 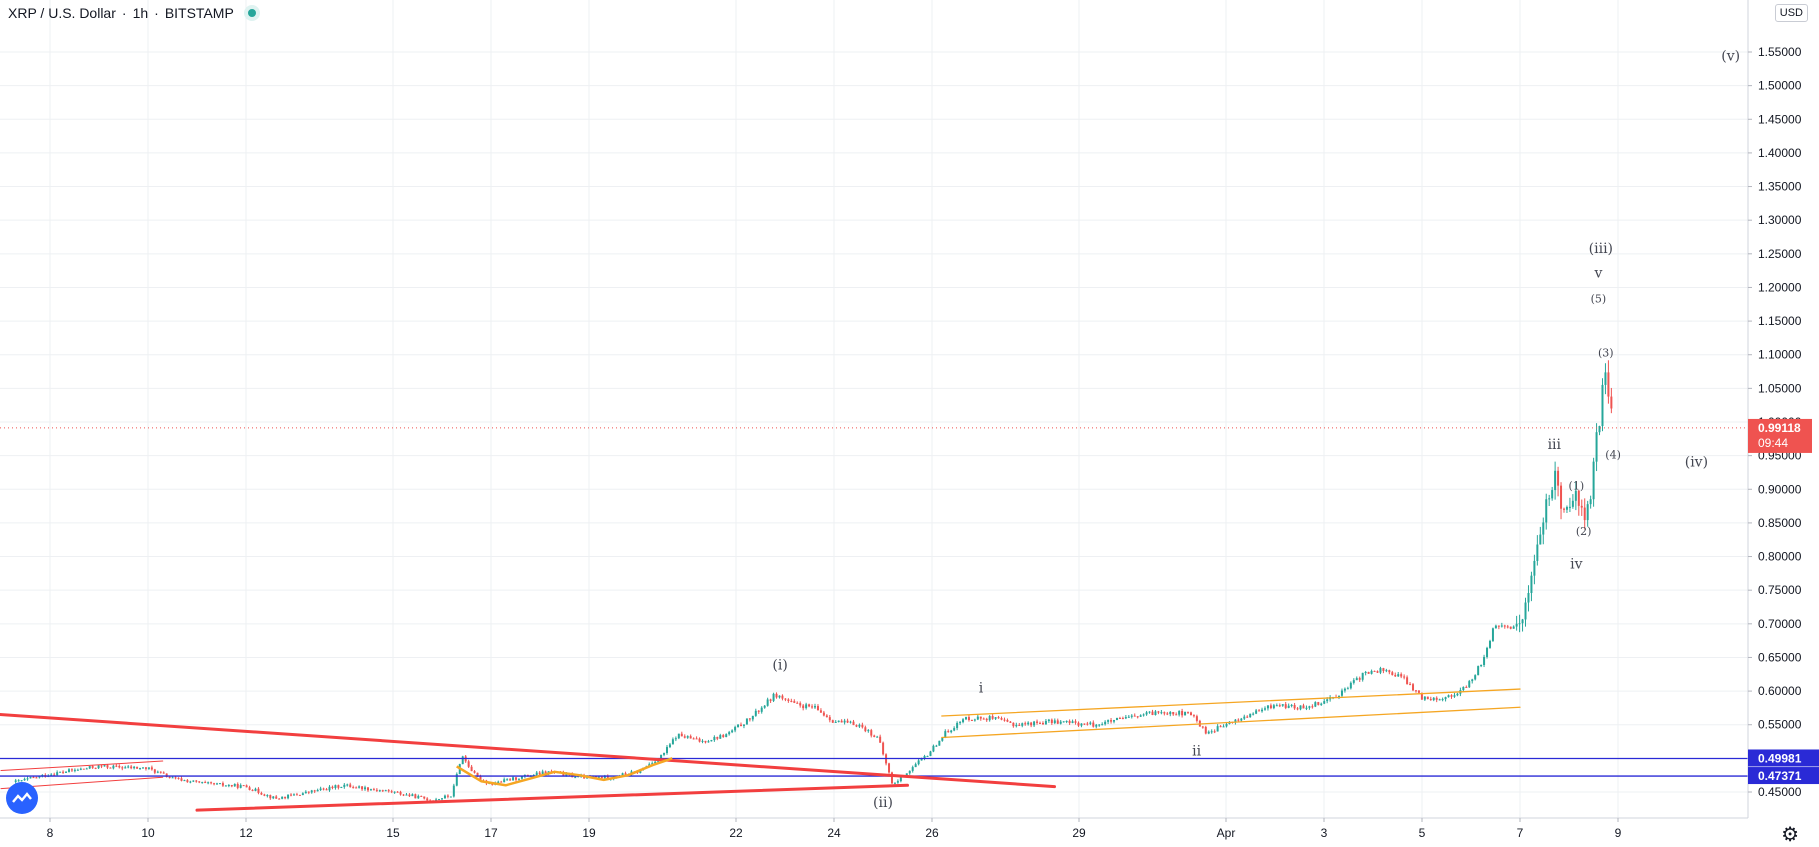 I want to click on x-tick-label: 24, so click(x=834, y=833).